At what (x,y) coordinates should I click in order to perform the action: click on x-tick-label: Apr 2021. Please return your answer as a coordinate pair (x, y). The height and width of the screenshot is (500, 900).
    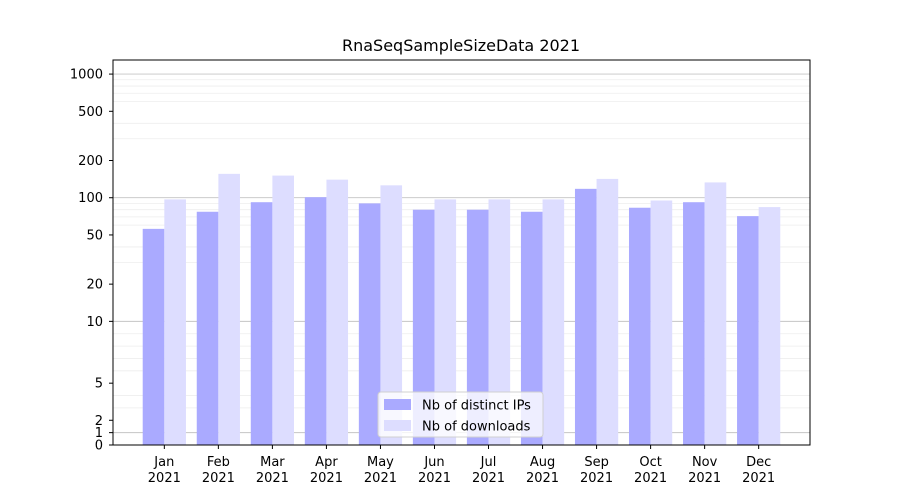
    Looking at the image, I should click on (326, 470).